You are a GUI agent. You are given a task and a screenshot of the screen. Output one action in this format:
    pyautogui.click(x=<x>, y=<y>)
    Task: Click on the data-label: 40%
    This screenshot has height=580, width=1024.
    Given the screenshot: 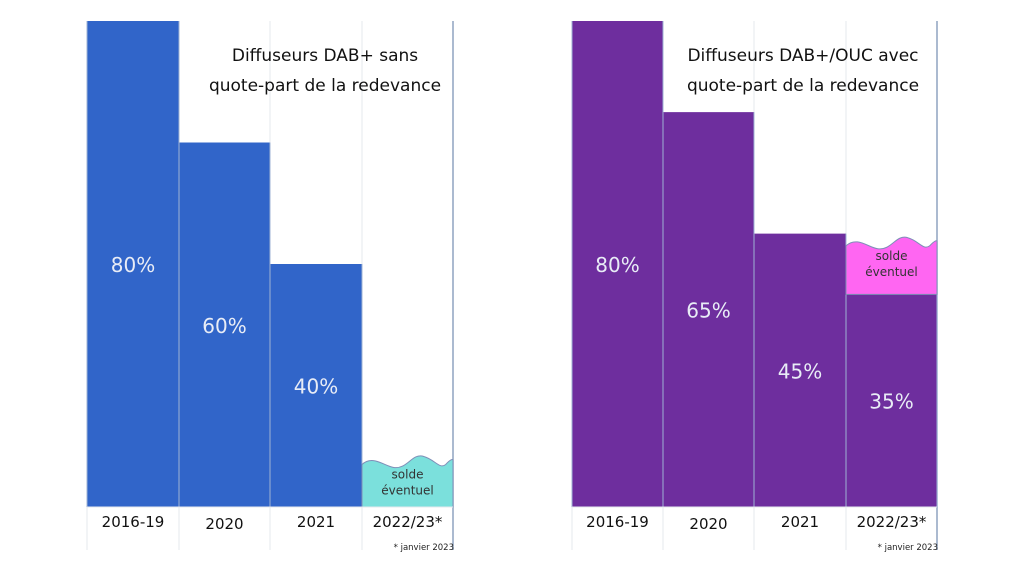 What is the action you would take?
    pyautogui.click(x=316, y=387)
    